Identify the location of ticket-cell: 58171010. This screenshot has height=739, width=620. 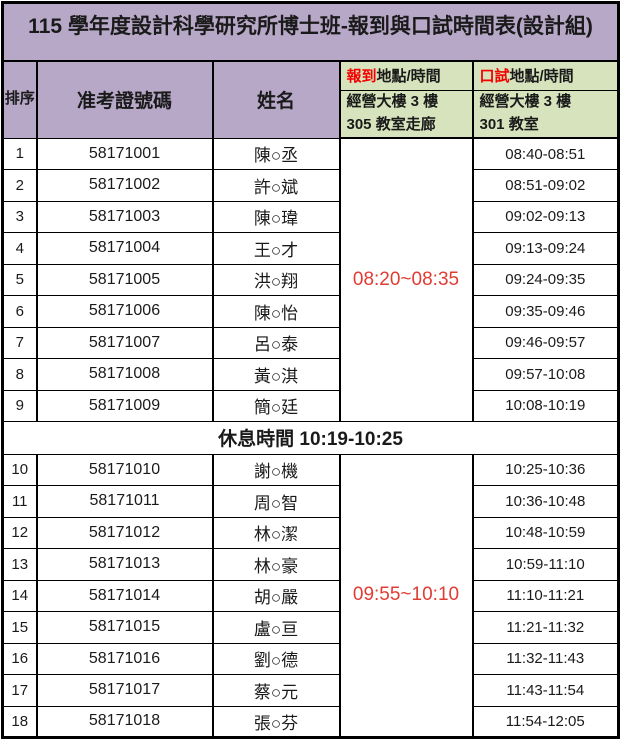
(124, 469).